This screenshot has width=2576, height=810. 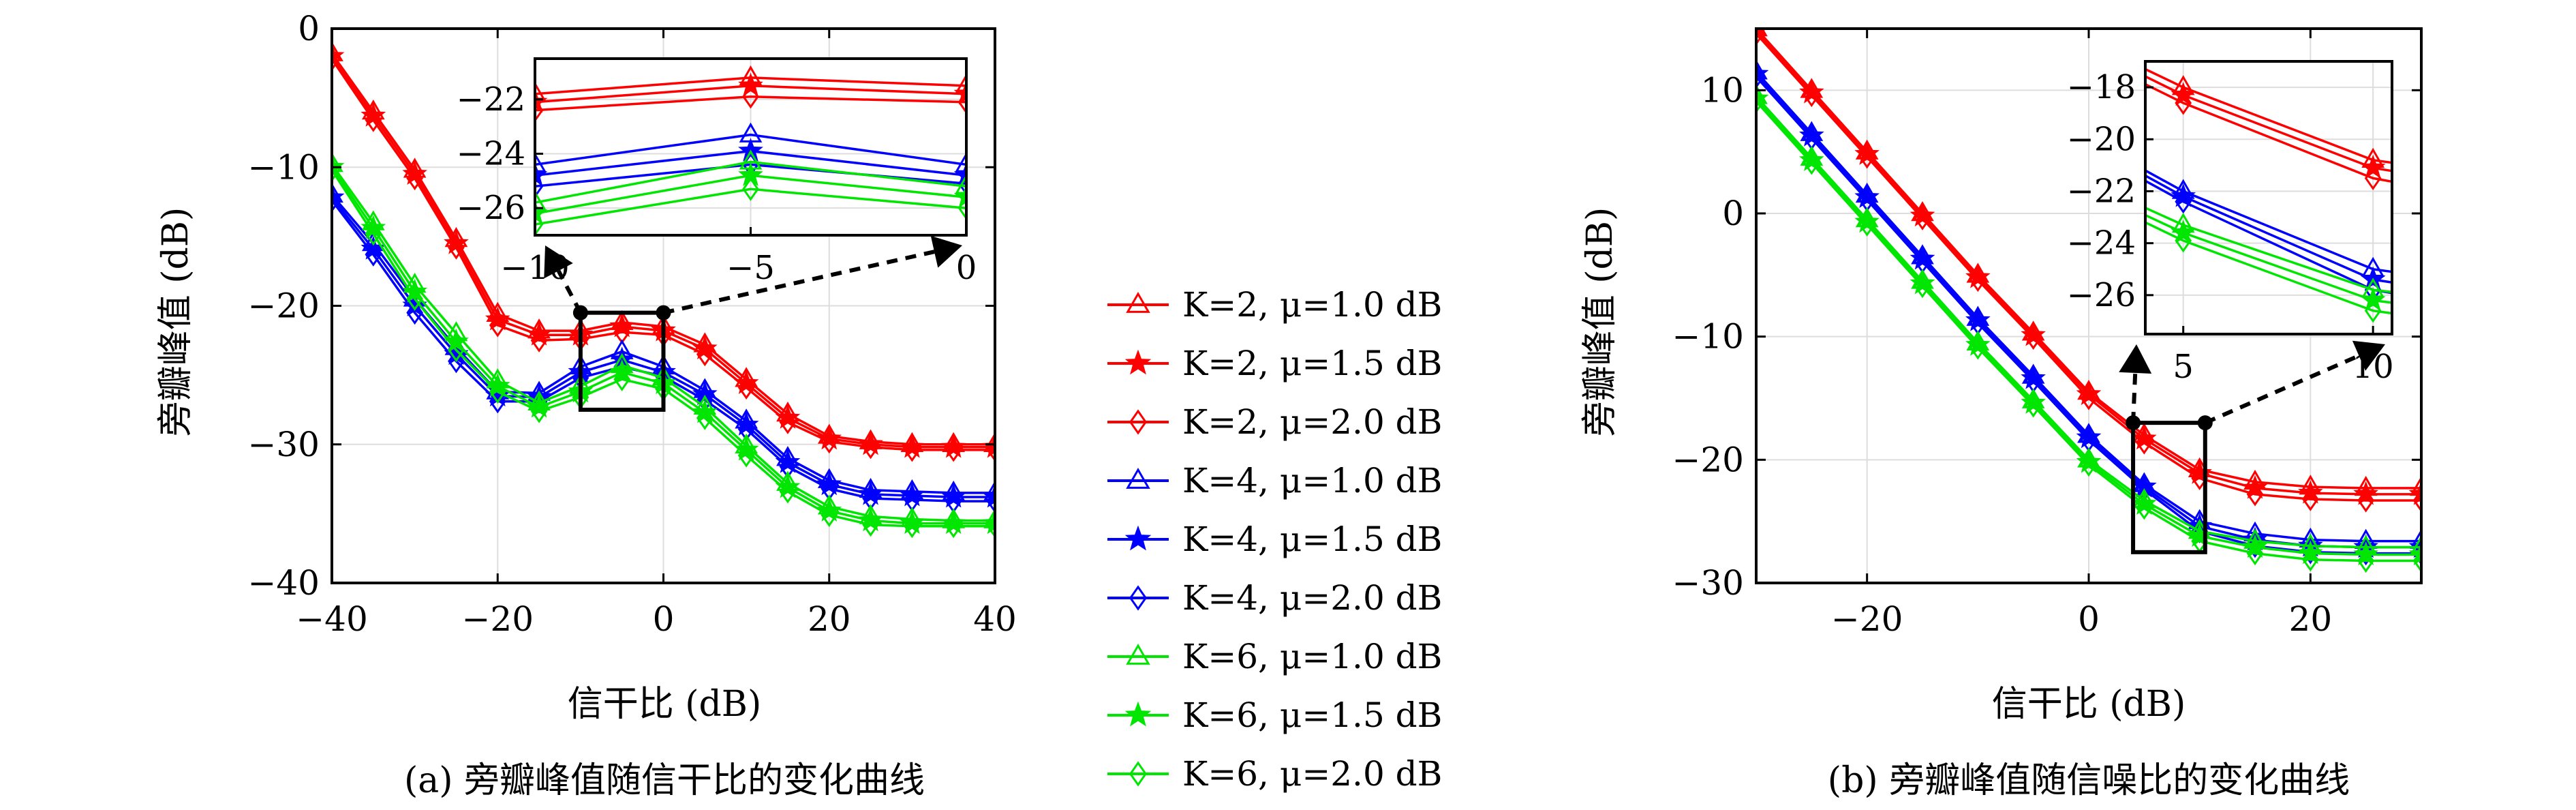 What do you see at coordinates (995, 619) in the screenshot?
I see `x-tick-label: 40` at bounding box center [995, 619].